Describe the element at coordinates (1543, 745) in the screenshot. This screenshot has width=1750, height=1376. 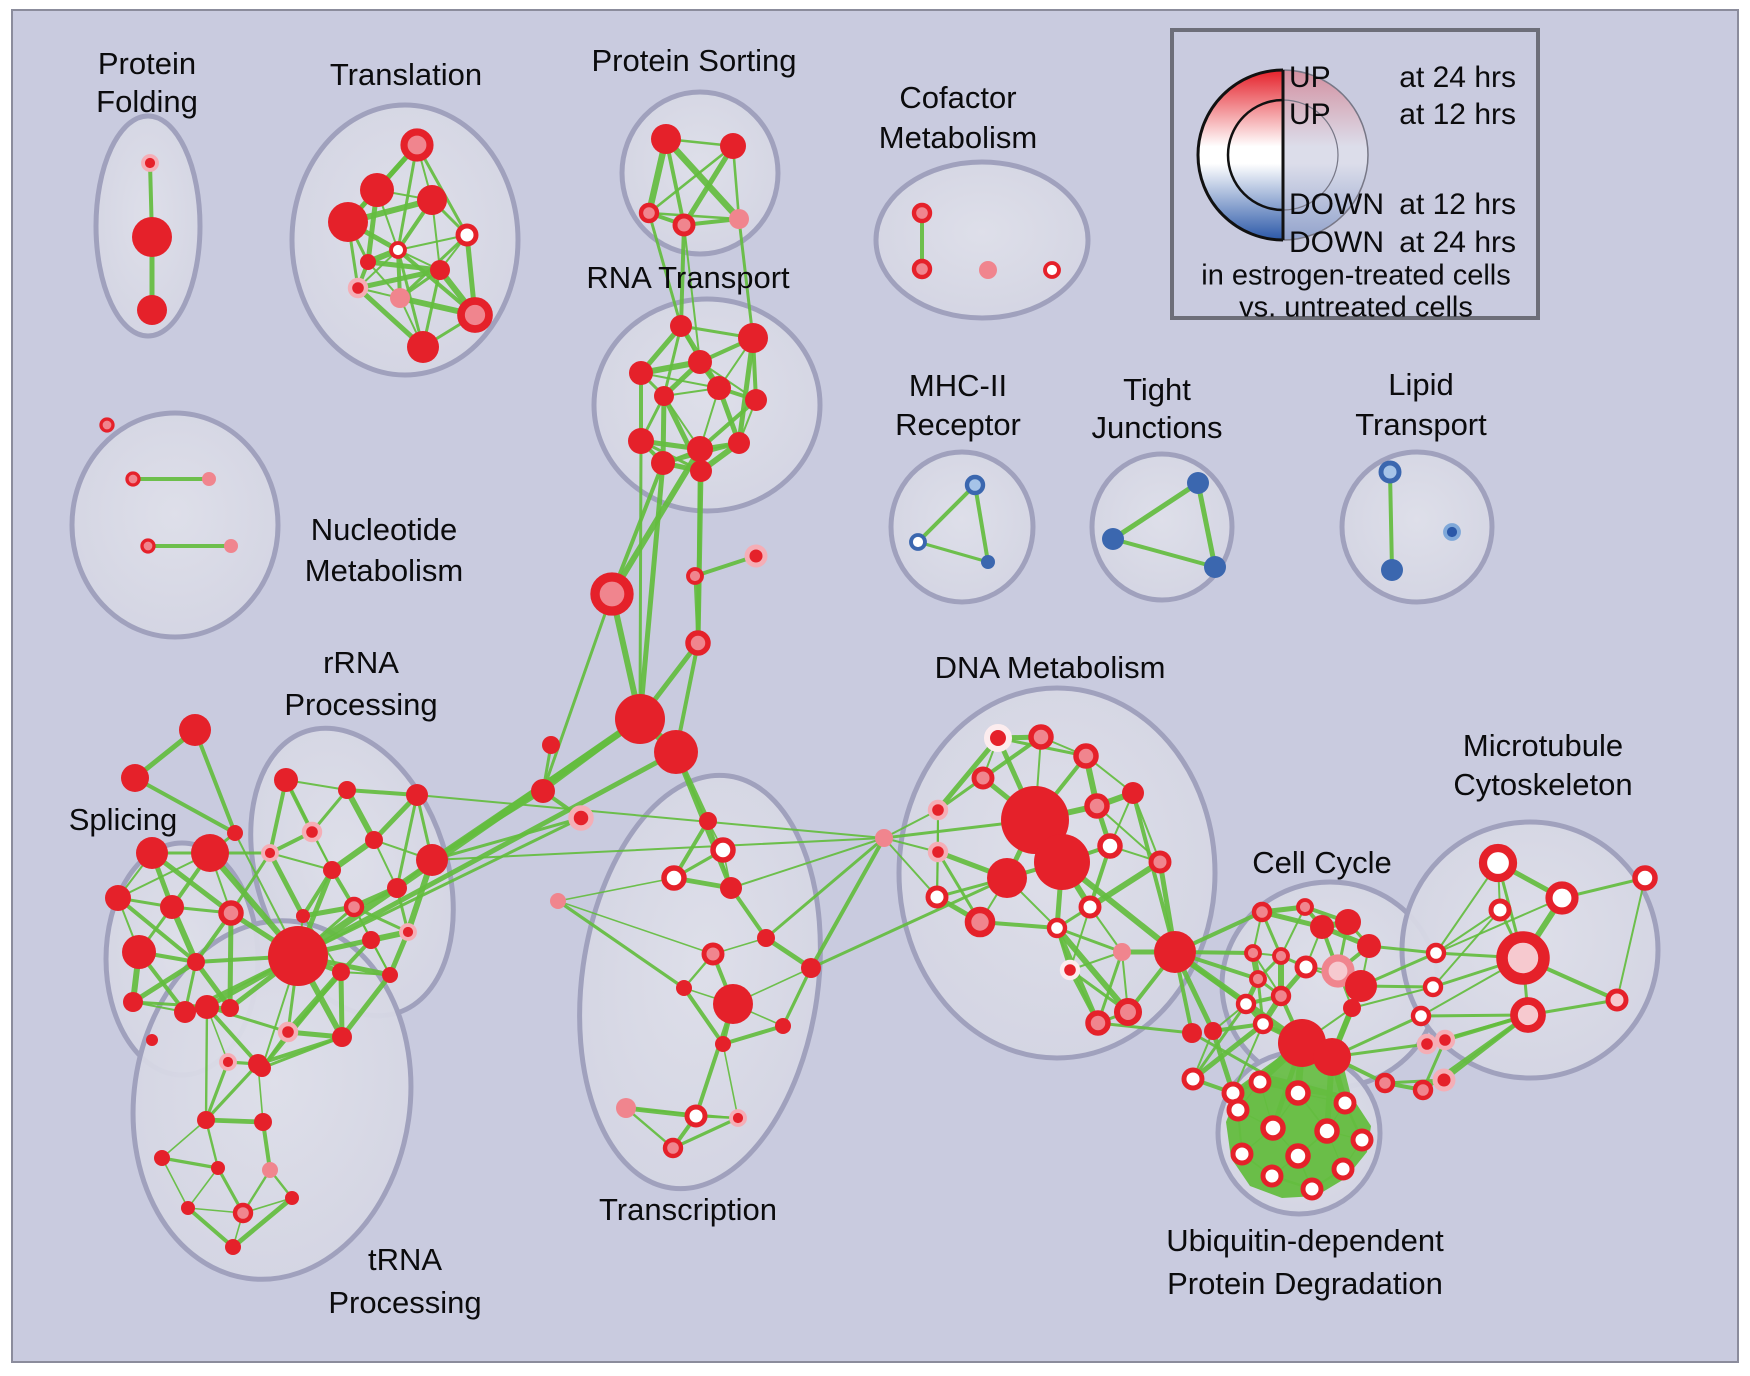
I see `cluster-label-mt-line1: Microtubule` at that location.